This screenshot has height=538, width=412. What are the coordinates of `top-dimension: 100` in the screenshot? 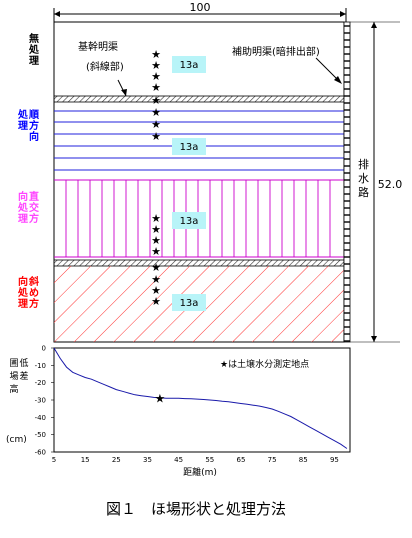 It's located at (200, 11).